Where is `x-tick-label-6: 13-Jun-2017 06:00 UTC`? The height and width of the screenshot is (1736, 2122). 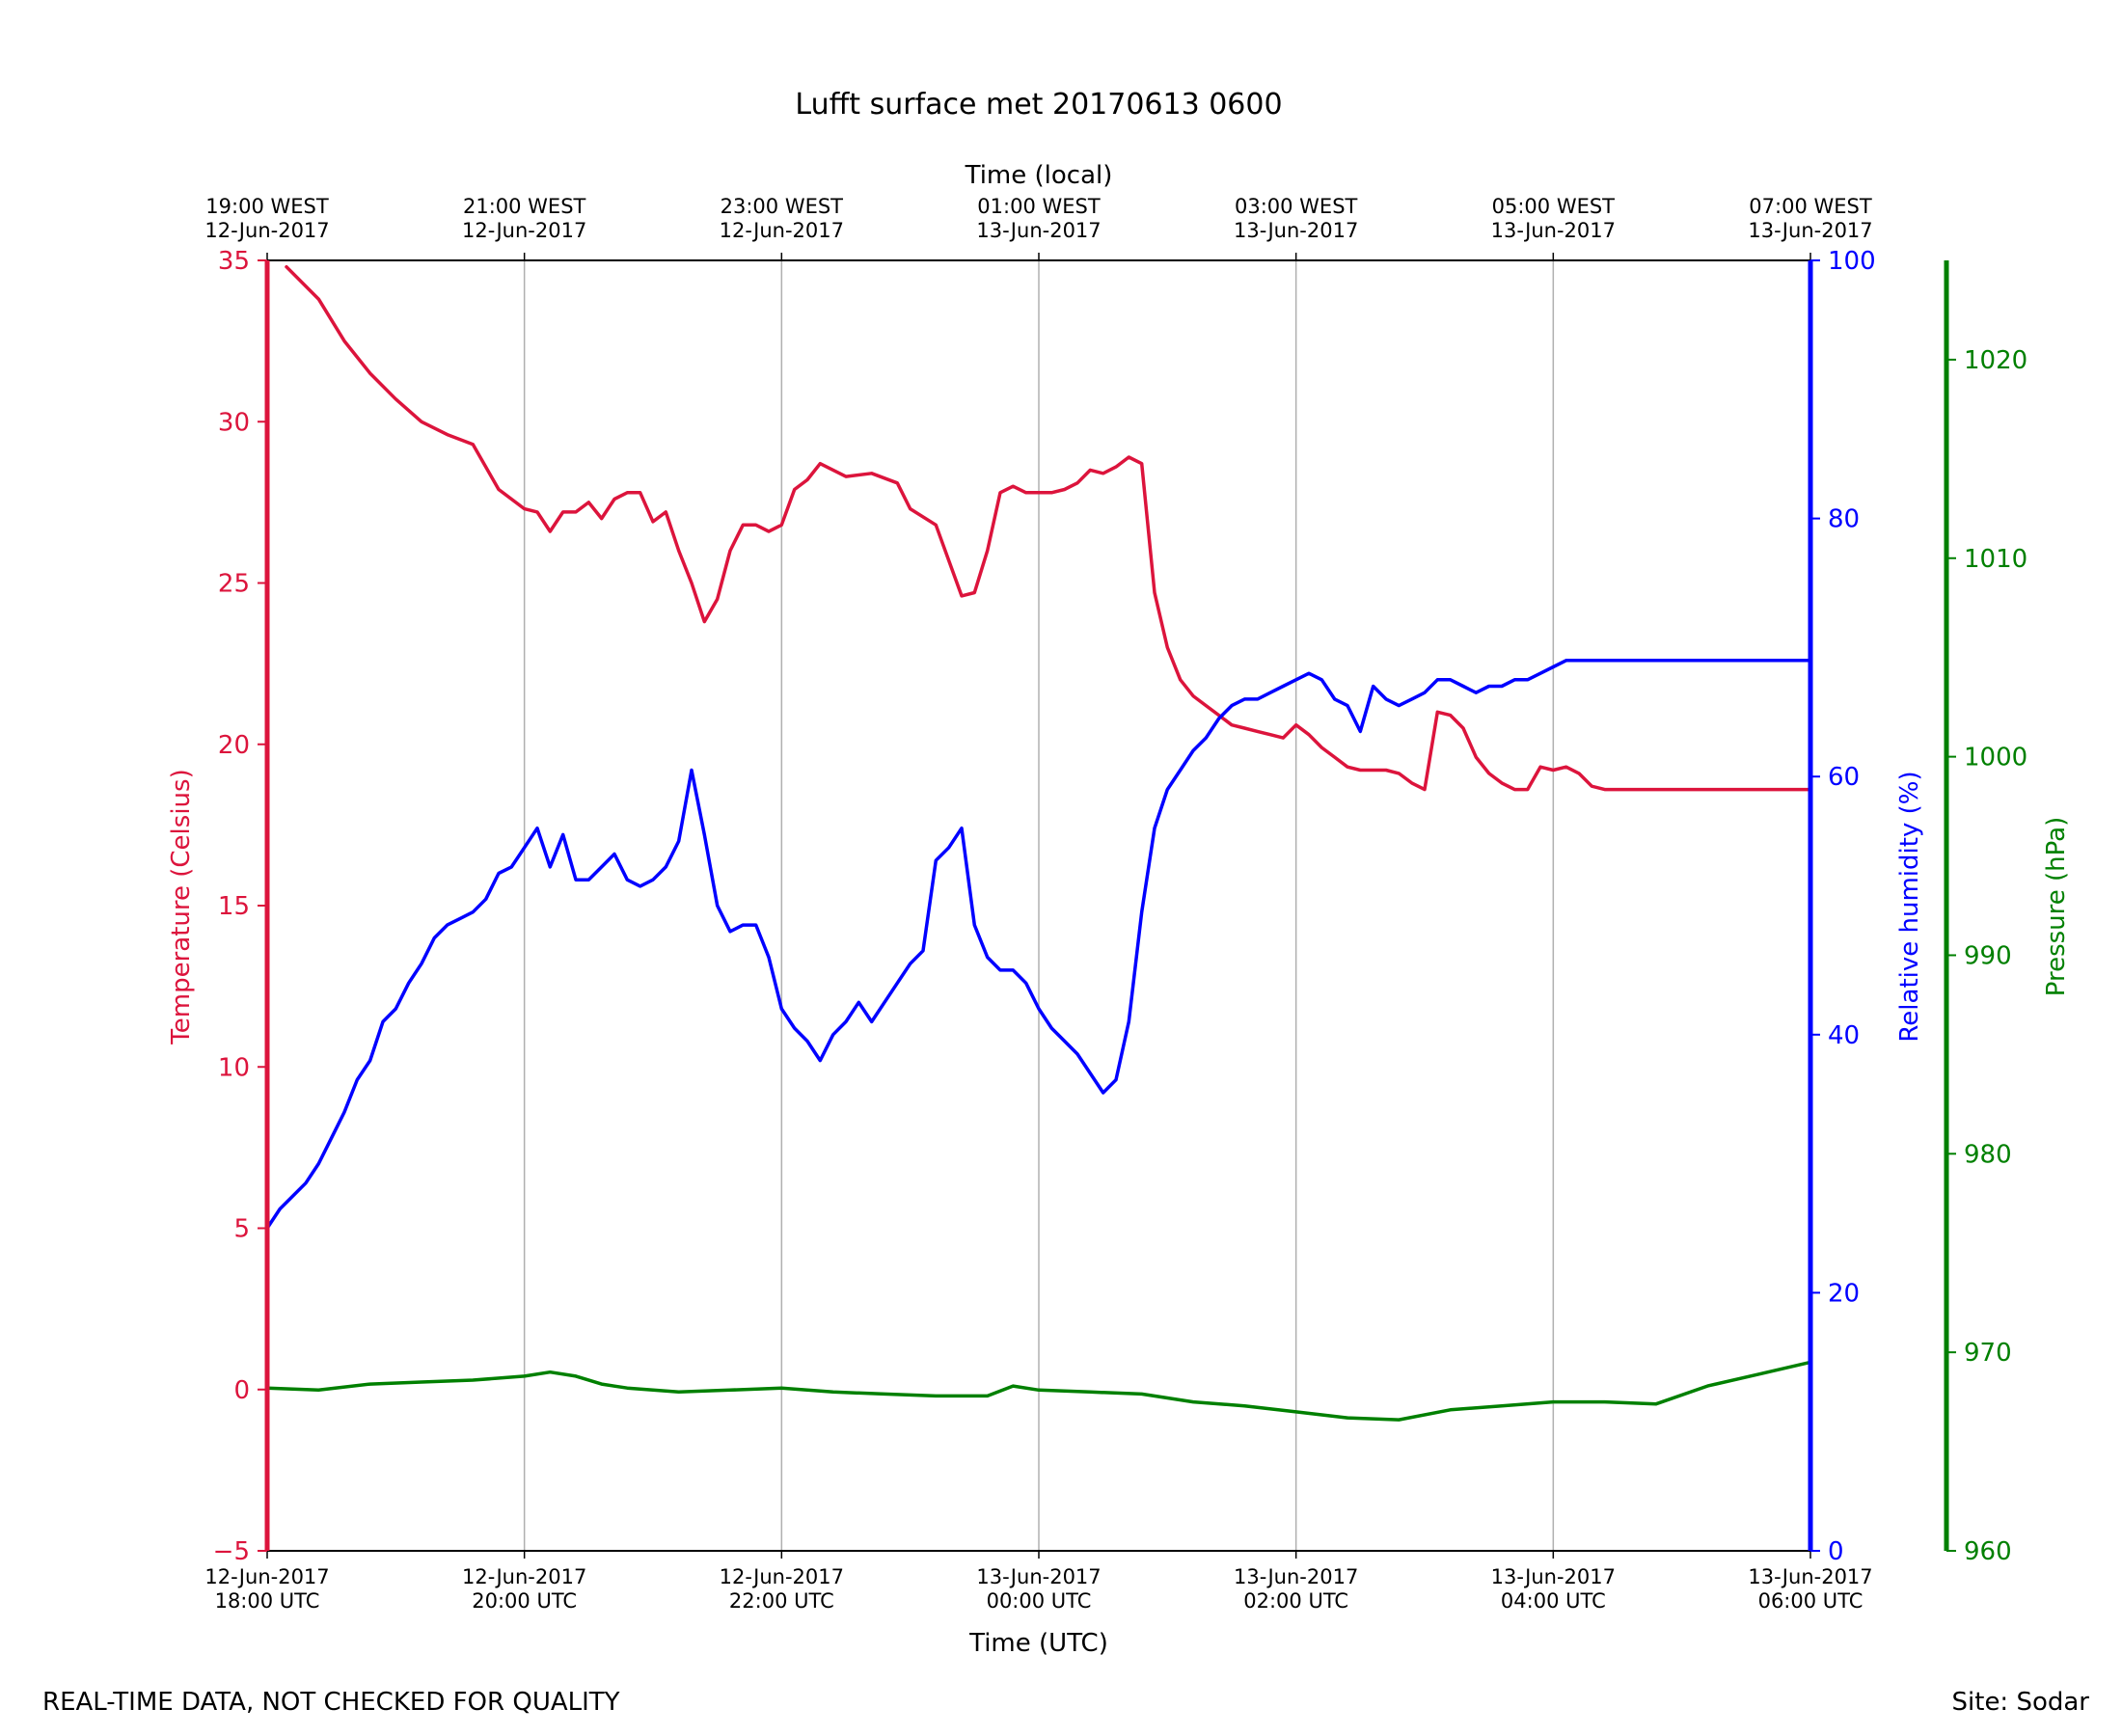 x-tick-label-6: 13-Jun-2017 06:00 UTC is located at coordinates (1810, 1589).